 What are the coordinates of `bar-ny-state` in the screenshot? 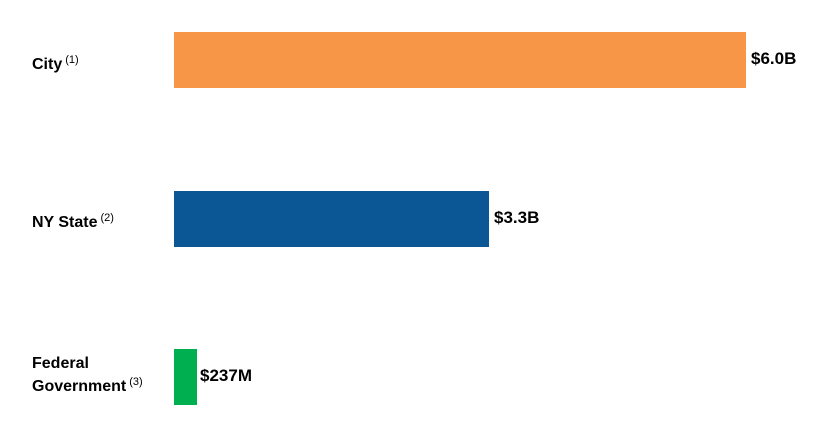 It's located at (331, 219).